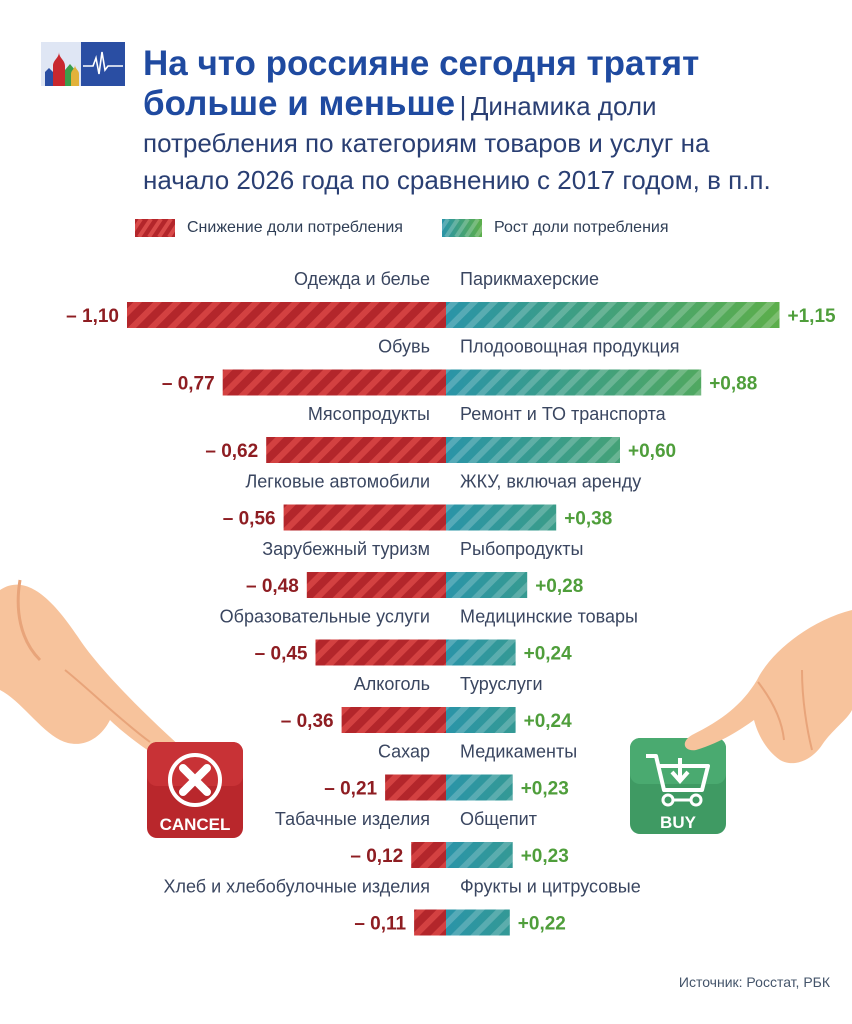  What do you see at coordinates (518, 752) in the screenshot?
I see `increase-category-label: Медикаменты` at bounding box center [518, 752].